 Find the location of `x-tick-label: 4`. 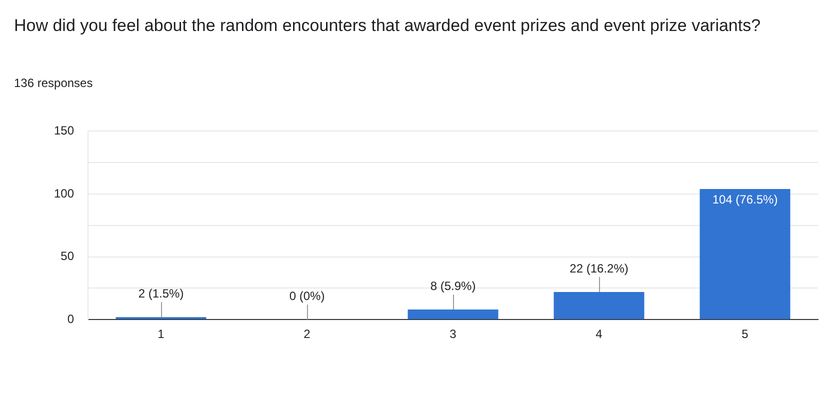

x-tick-label: 4 is located at coordinates (599, 334).